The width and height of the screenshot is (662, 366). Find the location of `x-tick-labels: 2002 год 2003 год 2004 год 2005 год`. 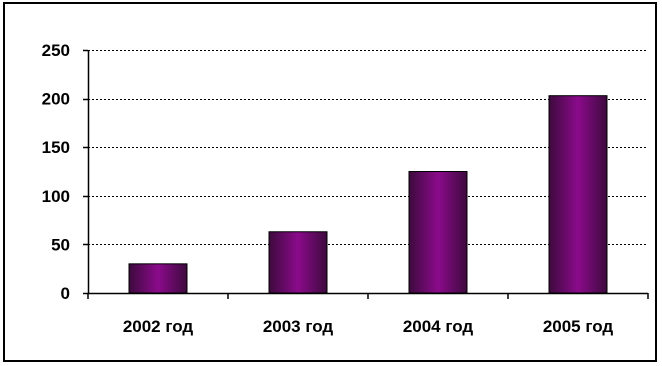

x-tick-labels: 2002 год 2003 год 2004 год 2005 год is located at coordinates (368, 326).